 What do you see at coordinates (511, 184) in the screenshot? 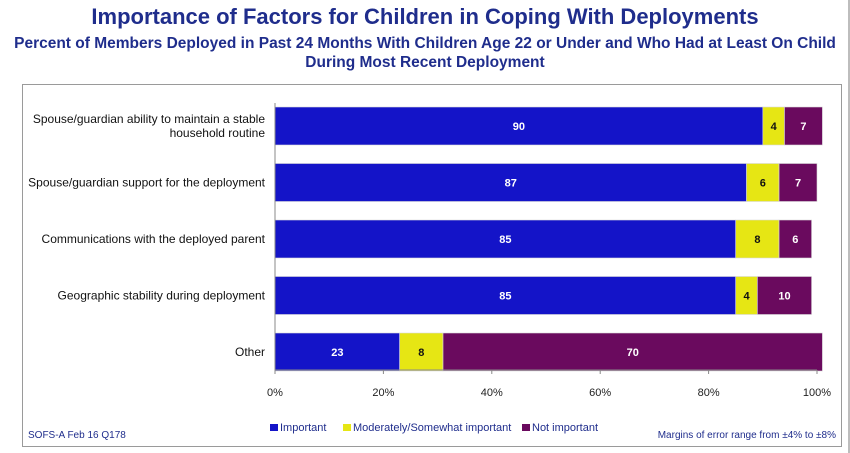
I see `data-label: 87` at bounding box center [511, 184].